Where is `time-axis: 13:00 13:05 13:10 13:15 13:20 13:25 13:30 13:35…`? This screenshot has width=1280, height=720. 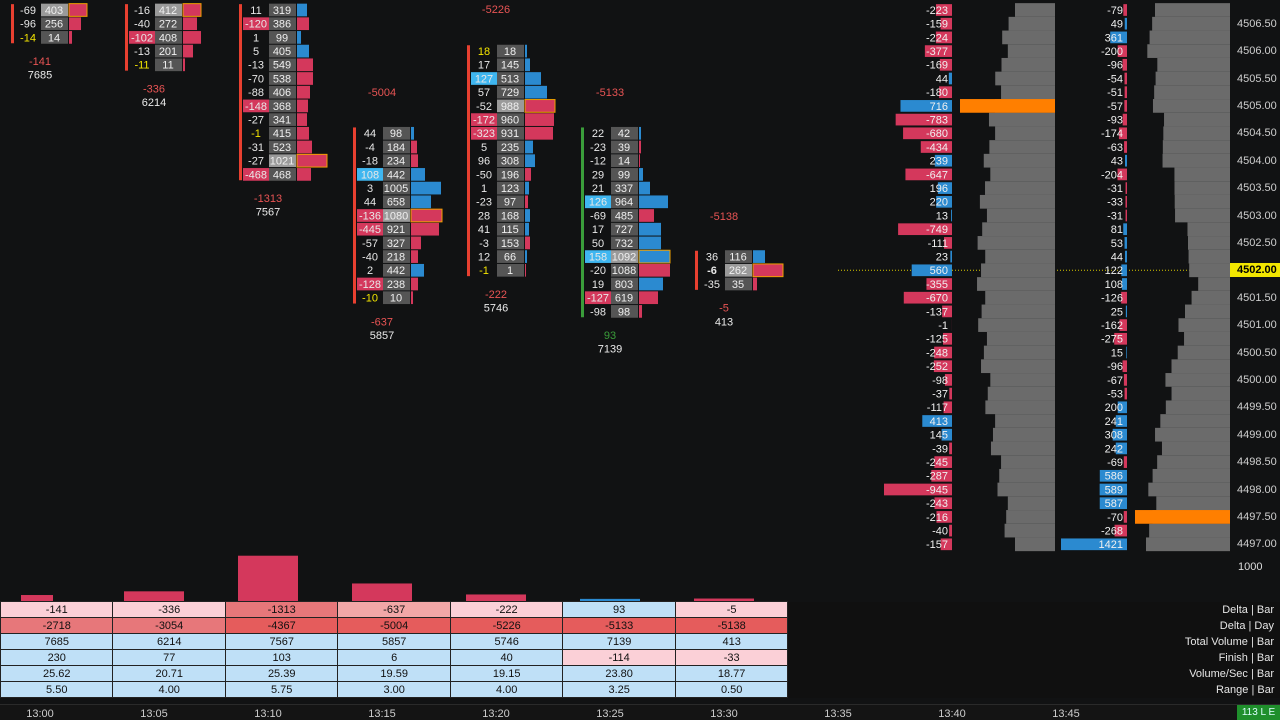 time-axis: 13:00 13:05 13:10 13:15 13:20 13:25 13:30 13:35… is located at coordinates (640, 712).